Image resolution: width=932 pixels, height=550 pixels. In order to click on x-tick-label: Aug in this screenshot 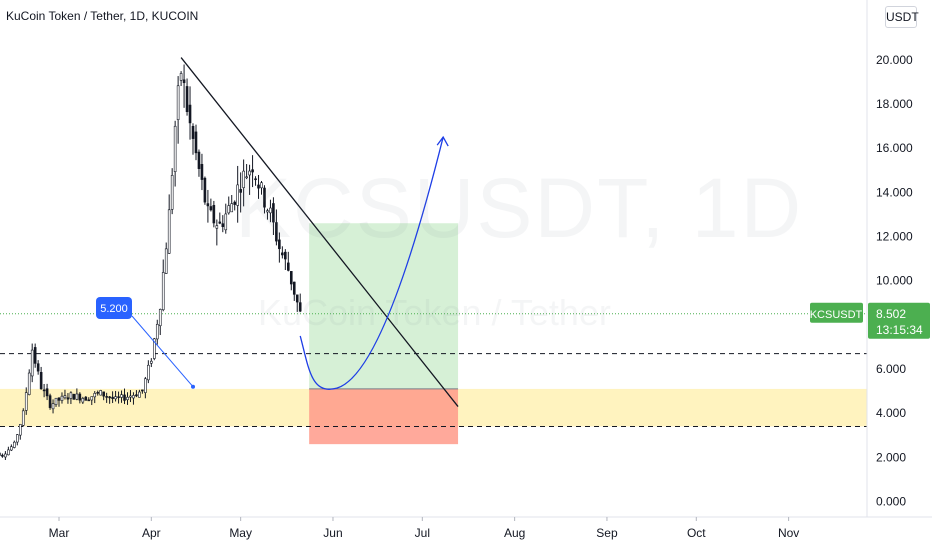, I will do `click(514, 533)`.